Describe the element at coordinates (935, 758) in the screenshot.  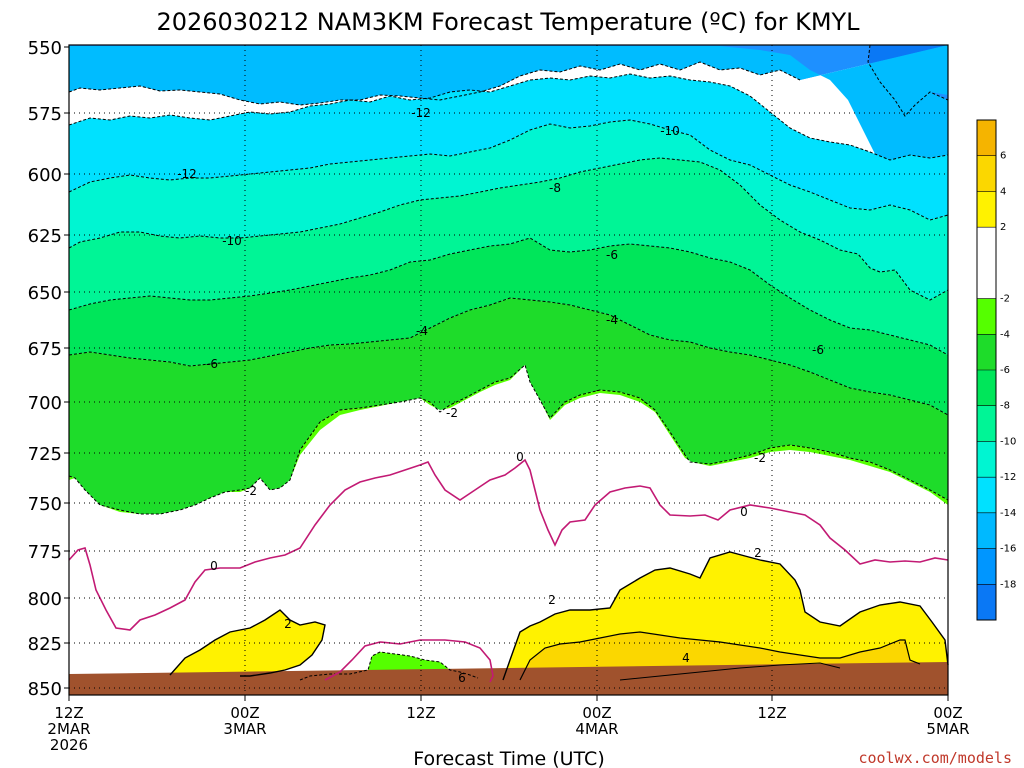
I see `credit-text: coolwx.com/models` at that location.